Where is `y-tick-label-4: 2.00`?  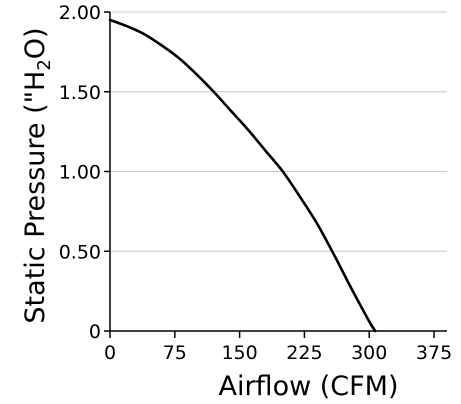
y-tick-label-4: 2.00 is located at coordinates (80, 13).